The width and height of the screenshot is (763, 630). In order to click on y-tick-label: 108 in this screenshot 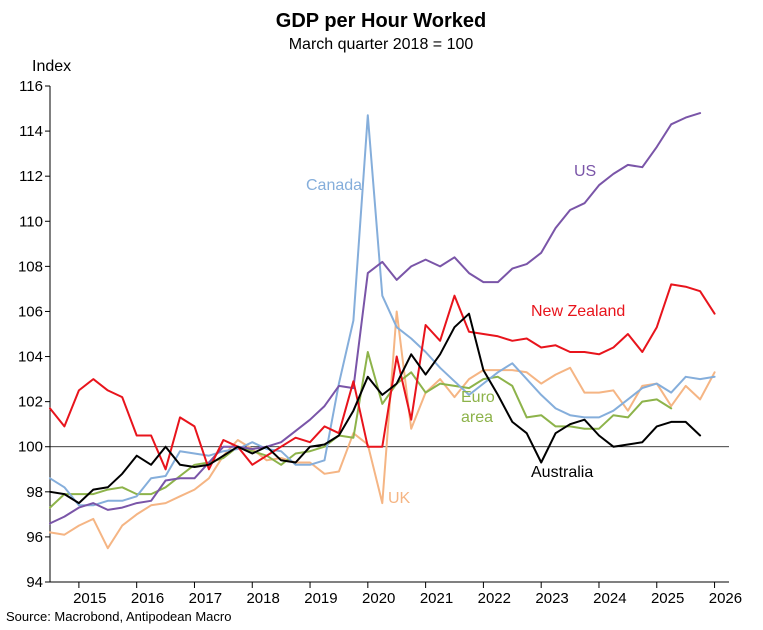, I will do `click(30, 266)`.